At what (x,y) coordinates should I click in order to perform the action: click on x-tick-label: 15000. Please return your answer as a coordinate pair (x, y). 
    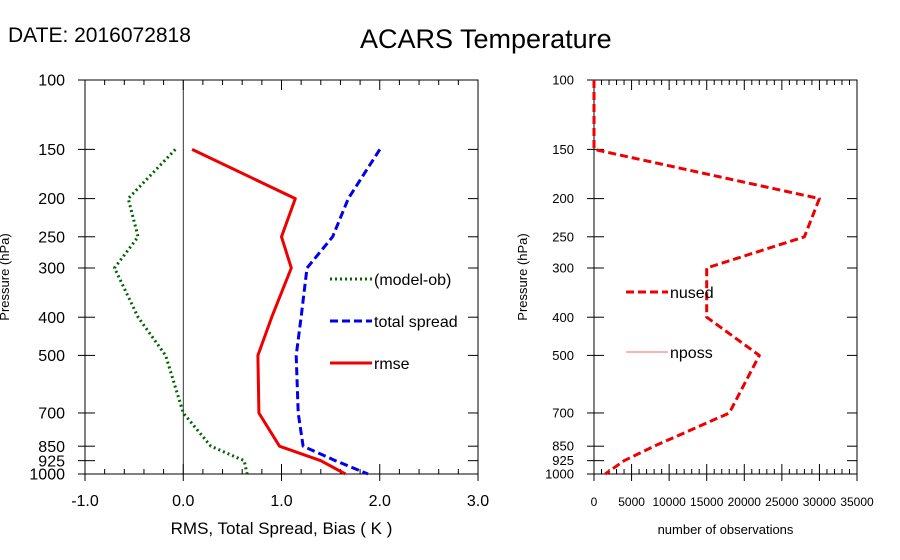
    Looking at the image, I should click on (707, 502).